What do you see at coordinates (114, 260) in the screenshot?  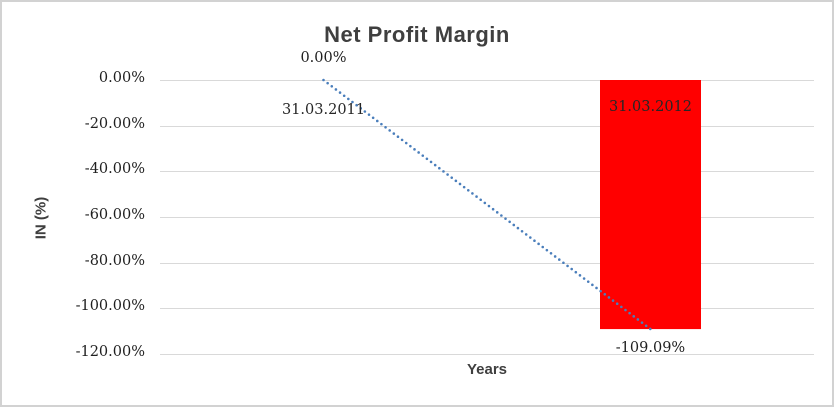 I see `y-tick-label: -80.00%` at bounding box center [114, 260].